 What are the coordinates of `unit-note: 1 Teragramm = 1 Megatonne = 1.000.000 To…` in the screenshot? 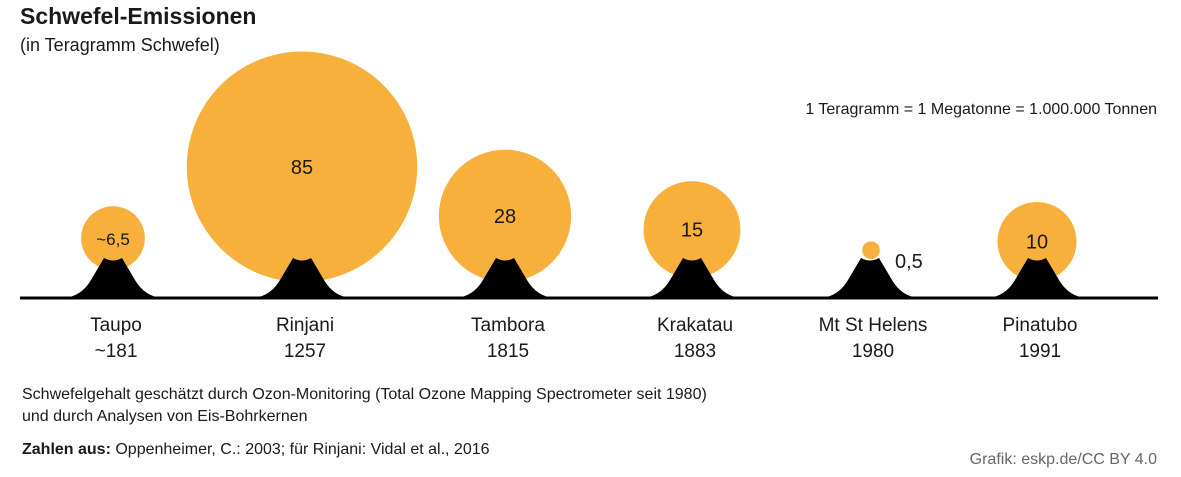 It's located at (981, 109).